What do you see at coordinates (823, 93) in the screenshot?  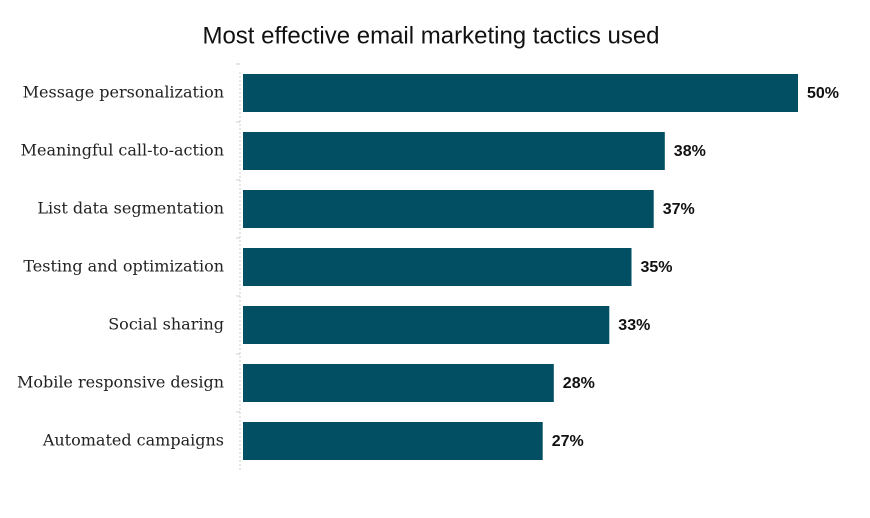 I see `data-label: 50%` at bounding box center [823, 93].